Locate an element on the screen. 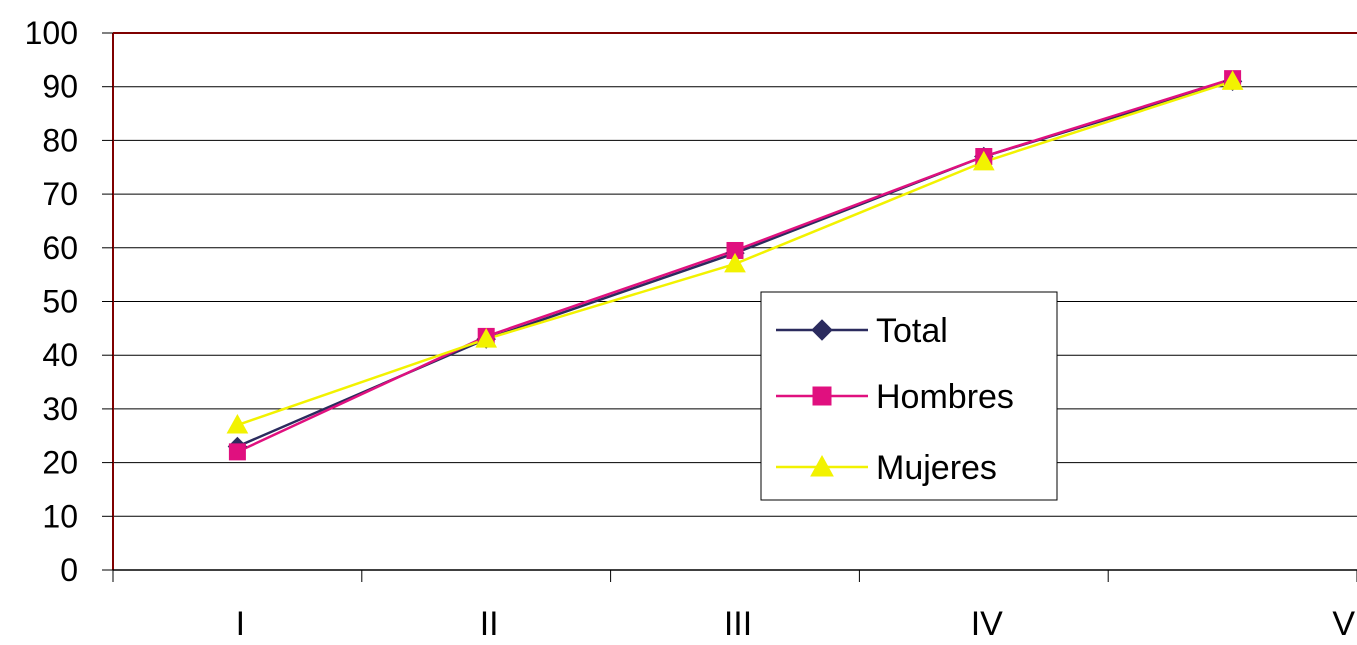 This screenshot has width=1357, height=645. x-tick-label: IV is located at coordinates (987, 624).